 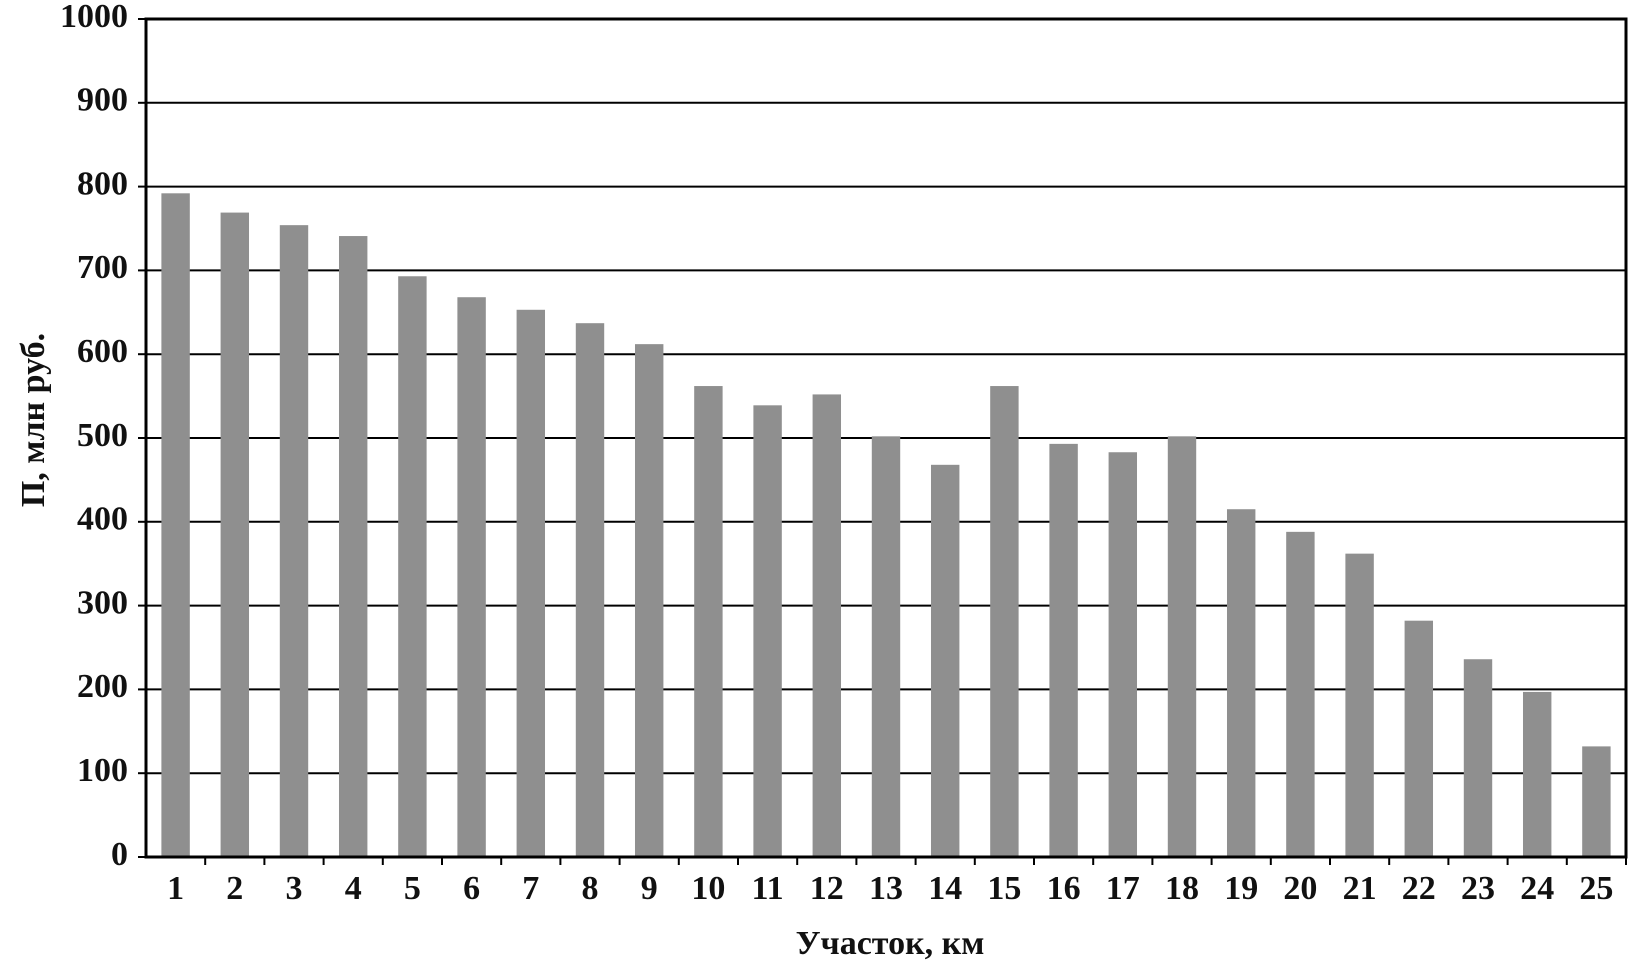 What do you see at coordinates (1182, 888) in the screenshot?
I see `x-tick-label: 18` at bounding box center [1182, 888].